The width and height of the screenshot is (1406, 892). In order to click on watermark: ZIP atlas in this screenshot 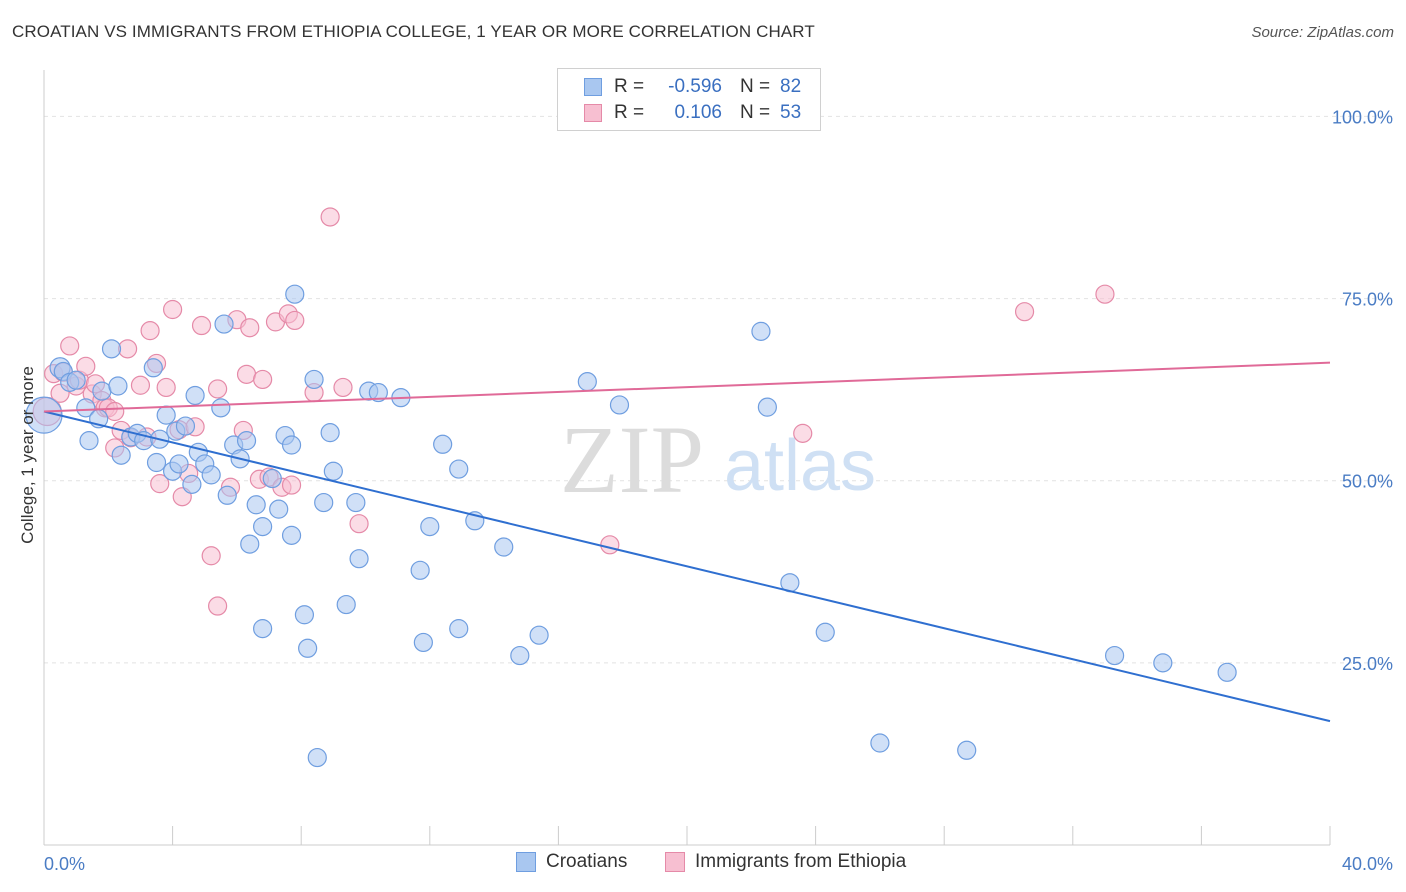, I will do `click(718, 459)`.